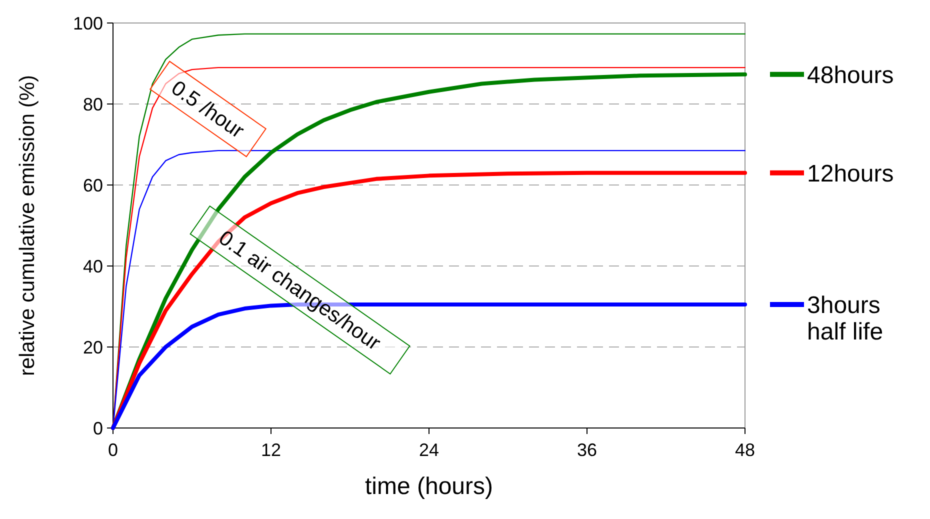 This screenshot has width=930, height=519. I want to click on x-tick-label: 24, so click(429, 450).